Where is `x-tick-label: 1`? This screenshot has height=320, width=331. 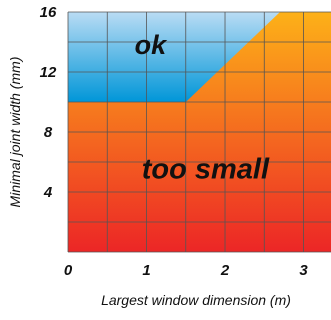 x-tick-label: 1 is located at coordinates (146, 270).